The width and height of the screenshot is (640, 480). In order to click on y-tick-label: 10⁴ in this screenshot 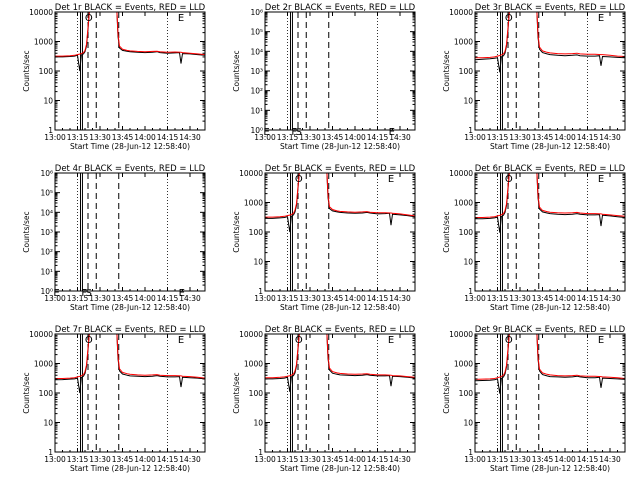, I will do `click(46, 212)`.